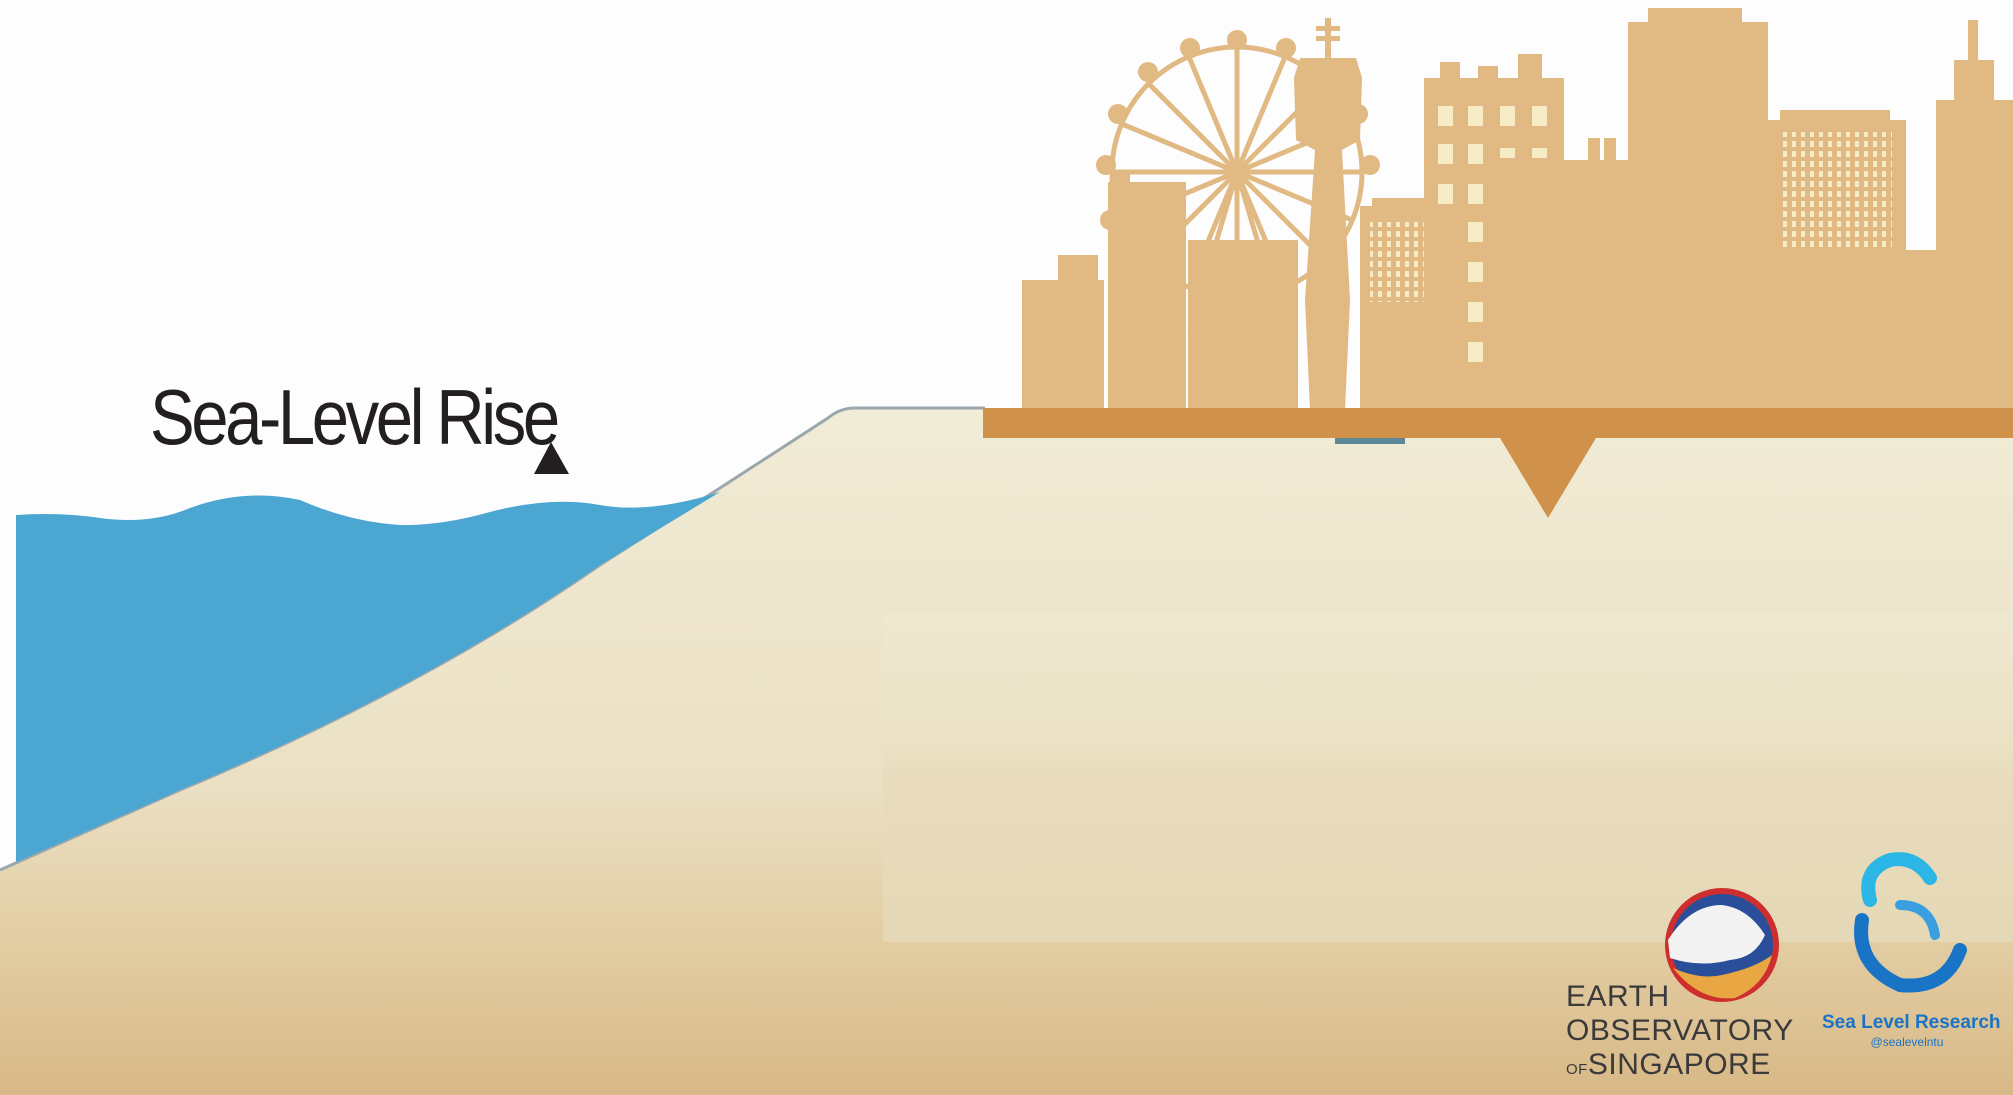  Describe the element at coordinates (355, 417) in the screenshot. I see `diagram-title: Sea-Level Rise` at that location.